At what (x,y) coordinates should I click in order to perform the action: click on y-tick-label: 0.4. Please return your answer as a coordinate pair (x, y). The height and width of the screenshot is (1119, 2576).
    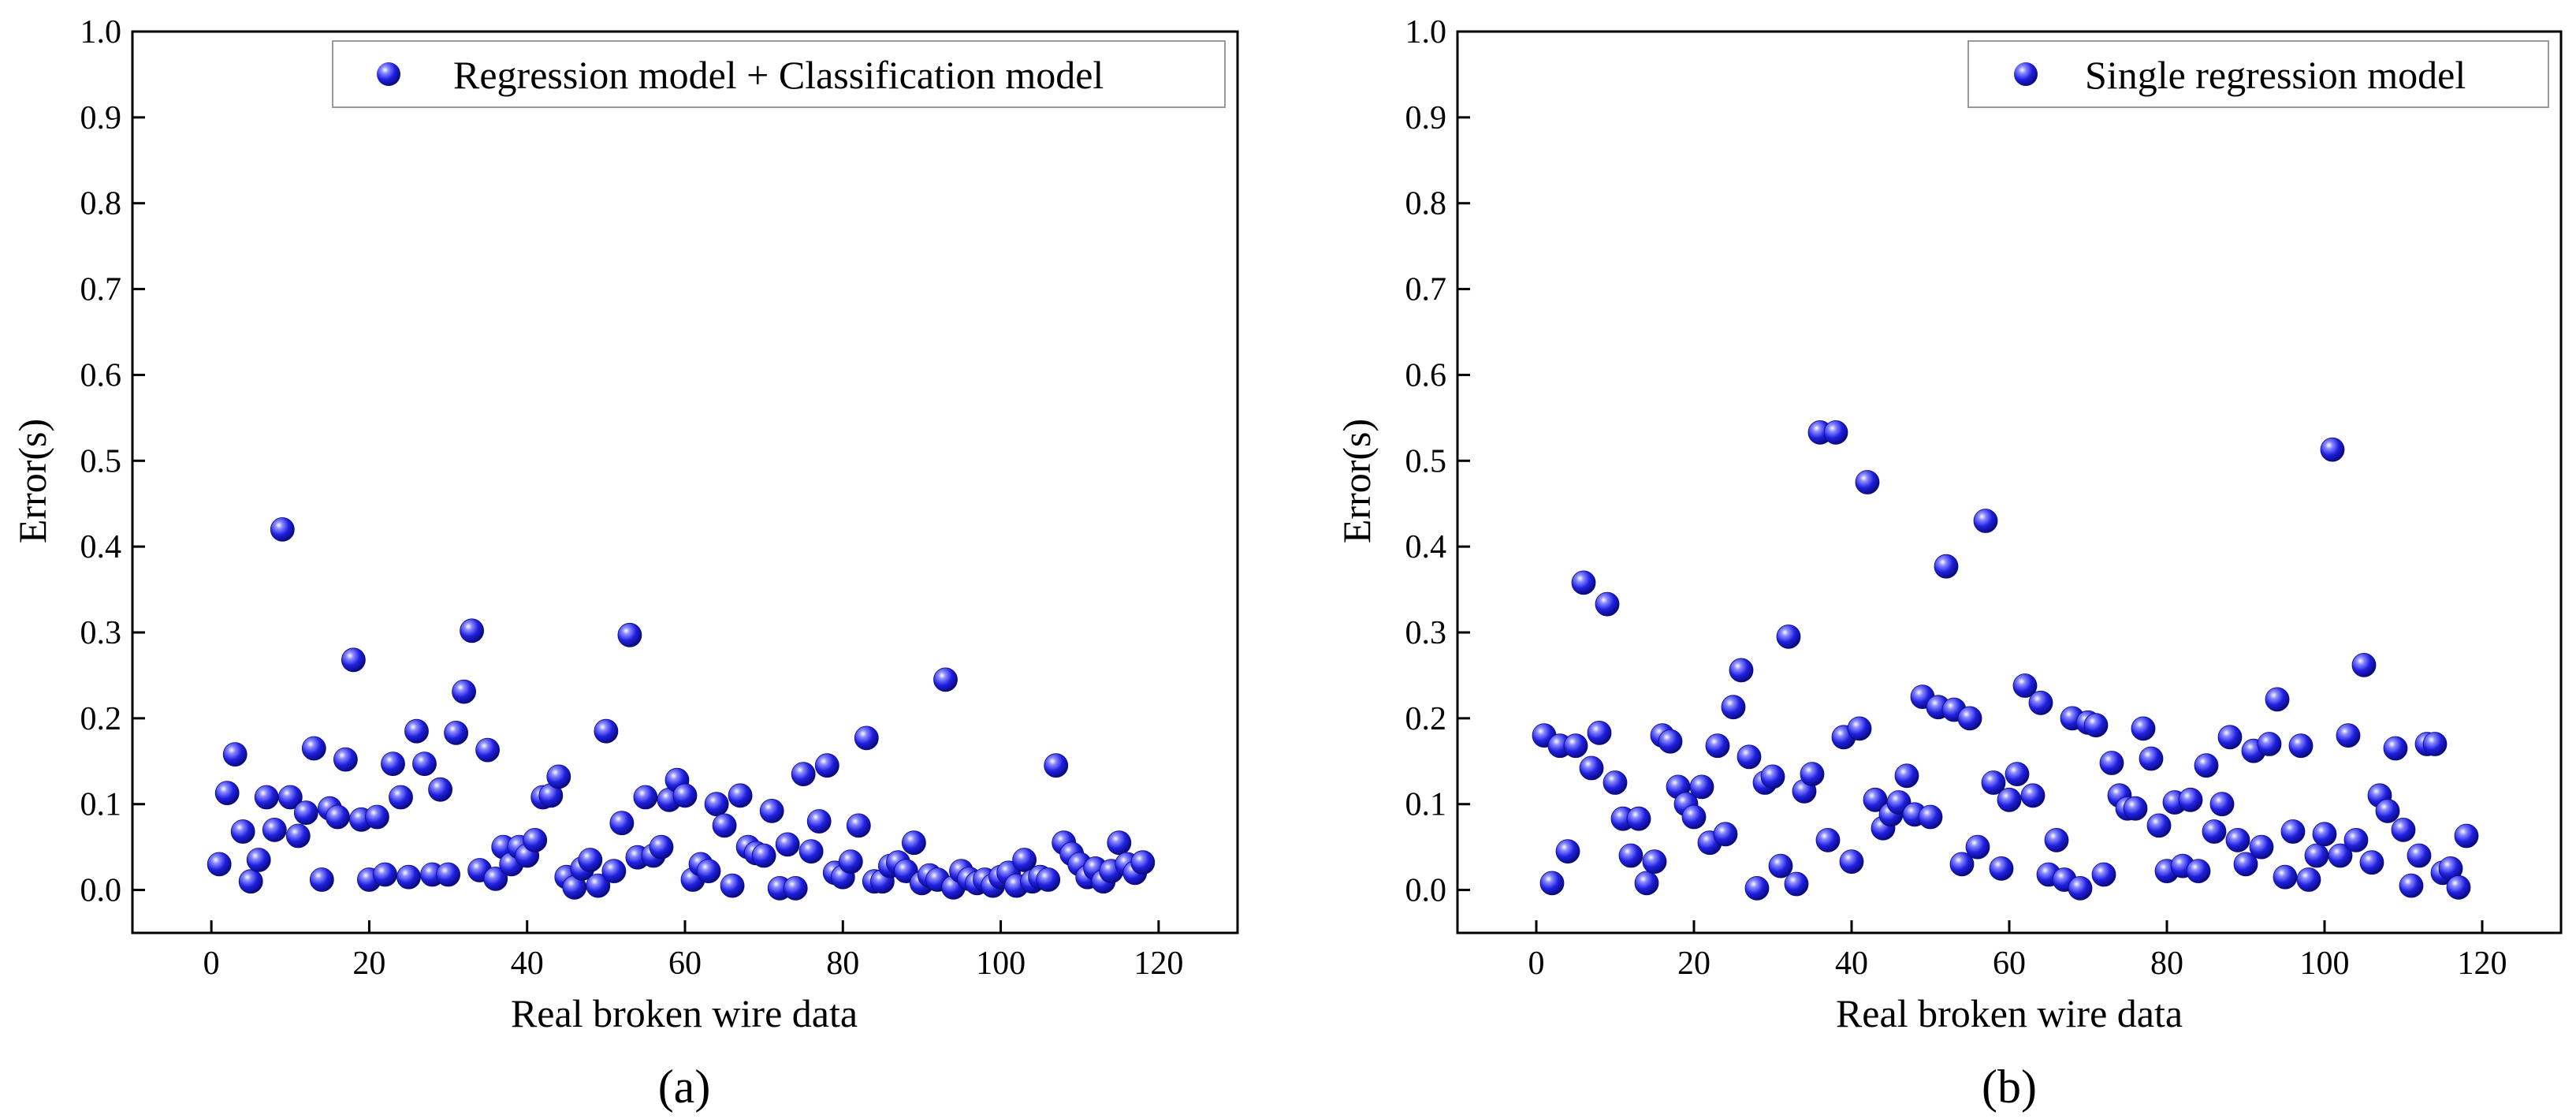
    Looking at the image, I should click on (1426, 547).